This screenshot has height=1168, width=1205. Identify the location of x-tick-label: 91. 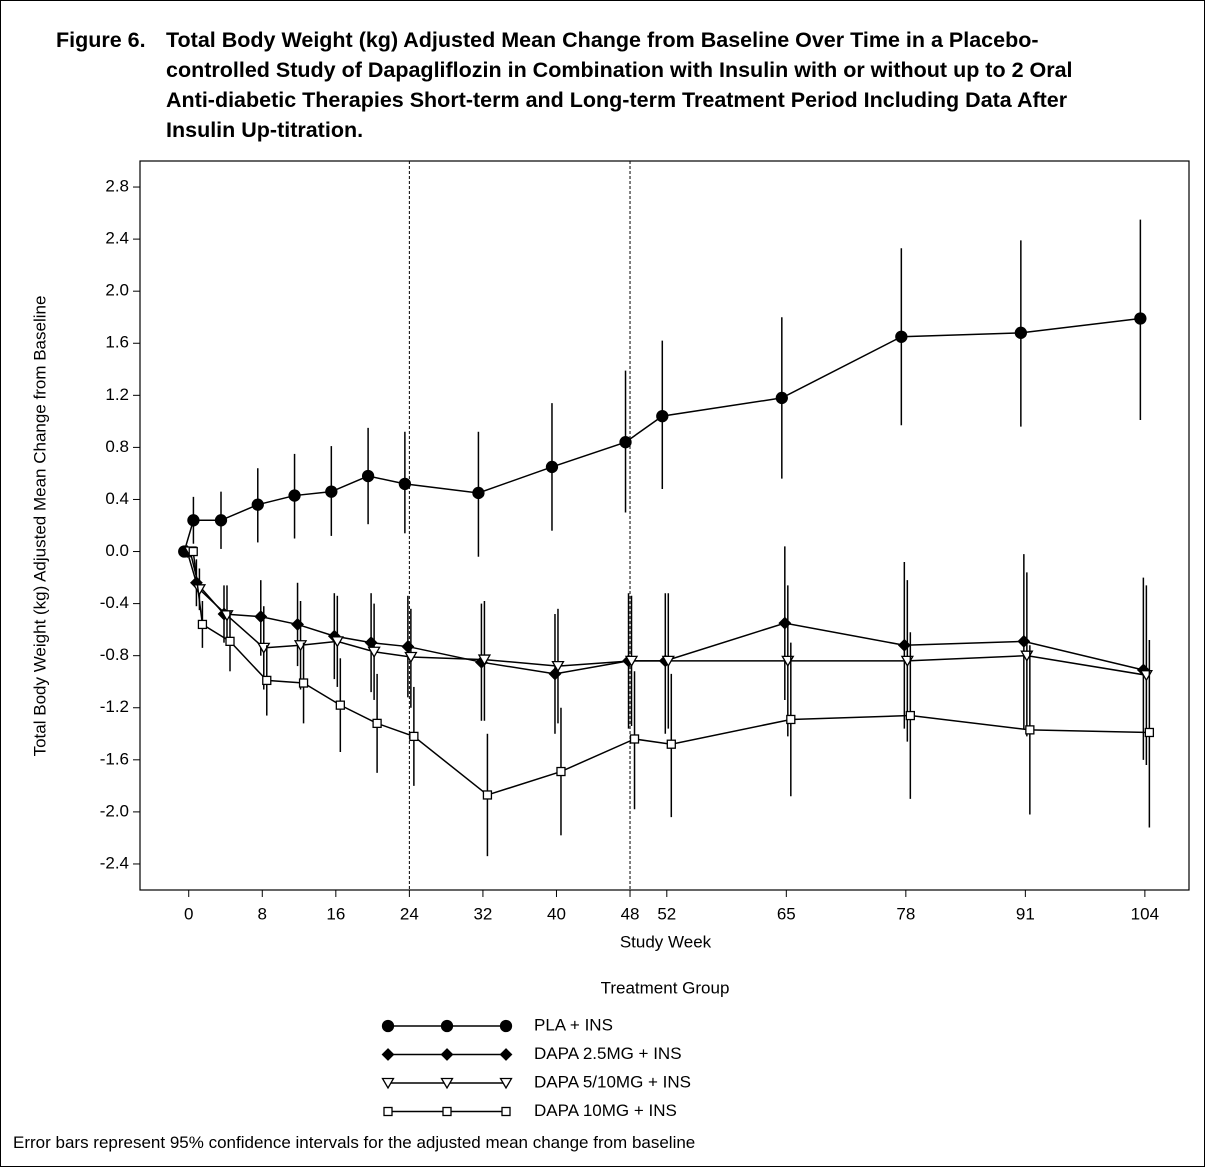
(1025, 913).